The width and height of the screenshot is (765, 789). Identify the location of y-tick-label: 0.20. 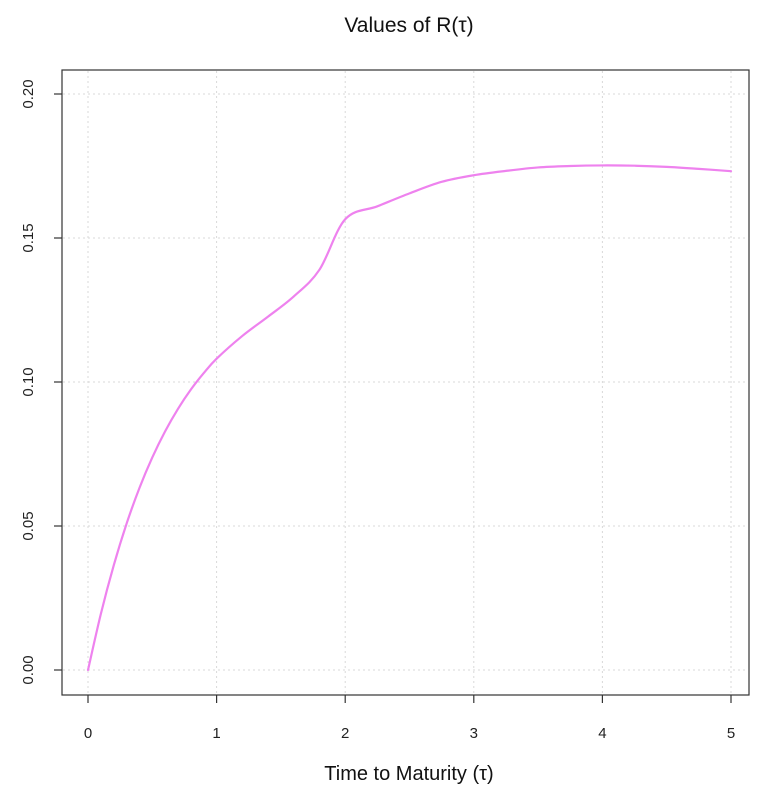
(28, 93).